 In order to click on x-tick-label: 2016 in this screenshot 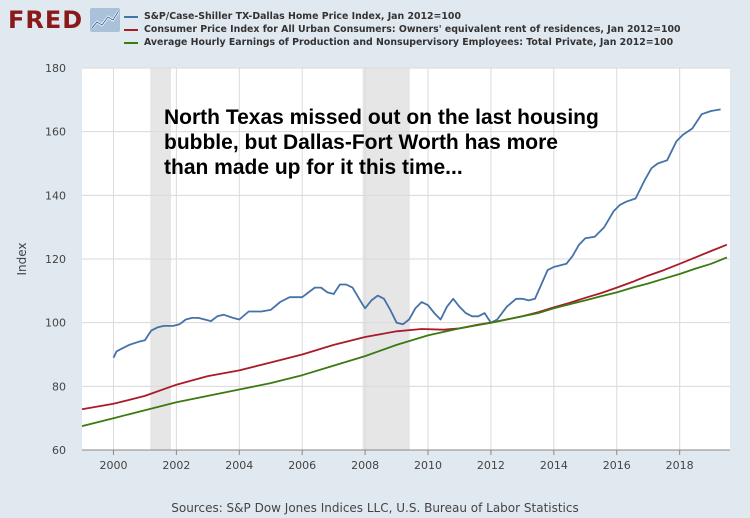, I will do `click(617, 465)`.